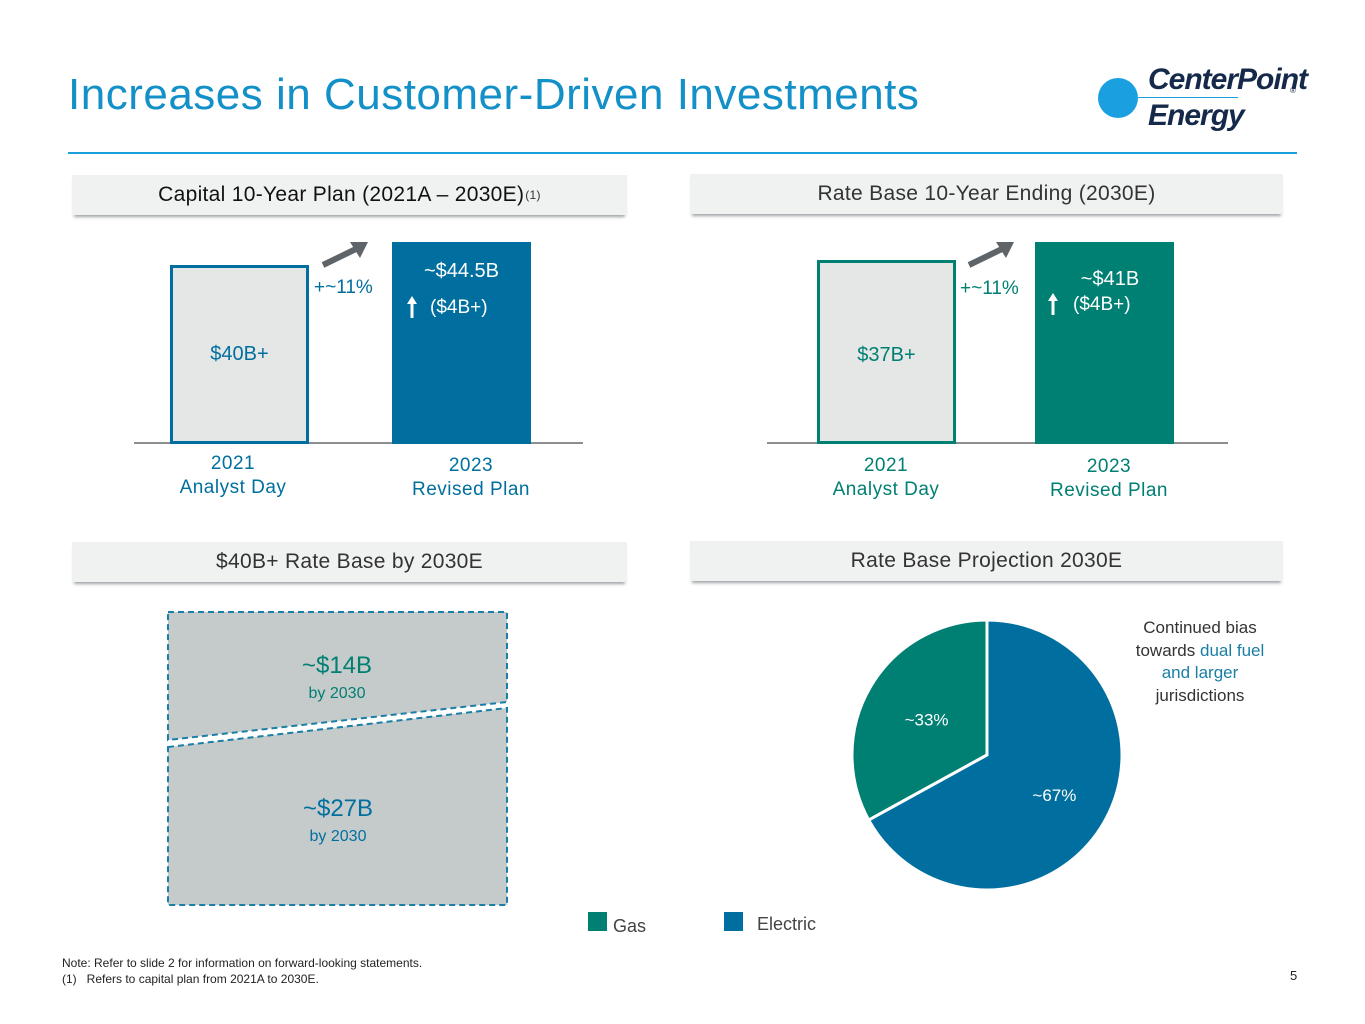 The width and height of the screenshot is (1365, 1024). I want to click on rate-base-x-year-2023: 2023, so click(1109, 466).